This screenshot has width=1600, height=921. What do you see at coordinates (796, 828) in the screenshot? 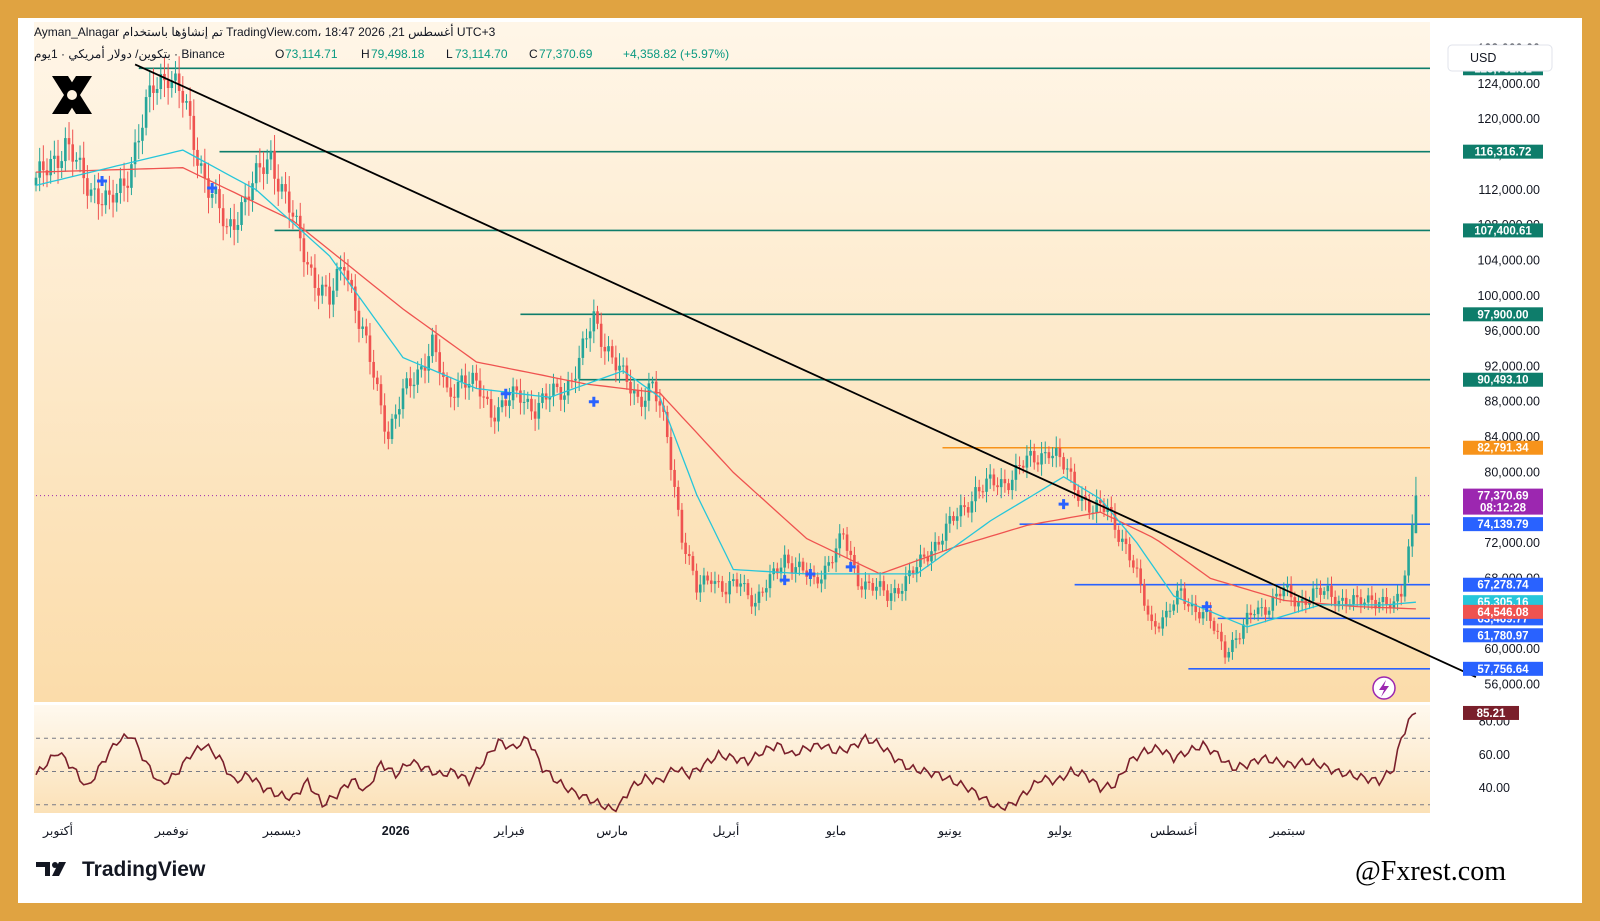
I see `time-axis-bg` at bounding box center [796, 828].